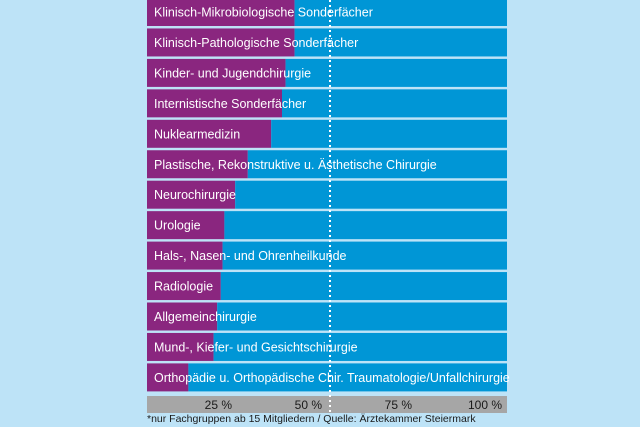 The image size is (640, 427). I want to click on category-label: Radiologie, so click(183, 287).